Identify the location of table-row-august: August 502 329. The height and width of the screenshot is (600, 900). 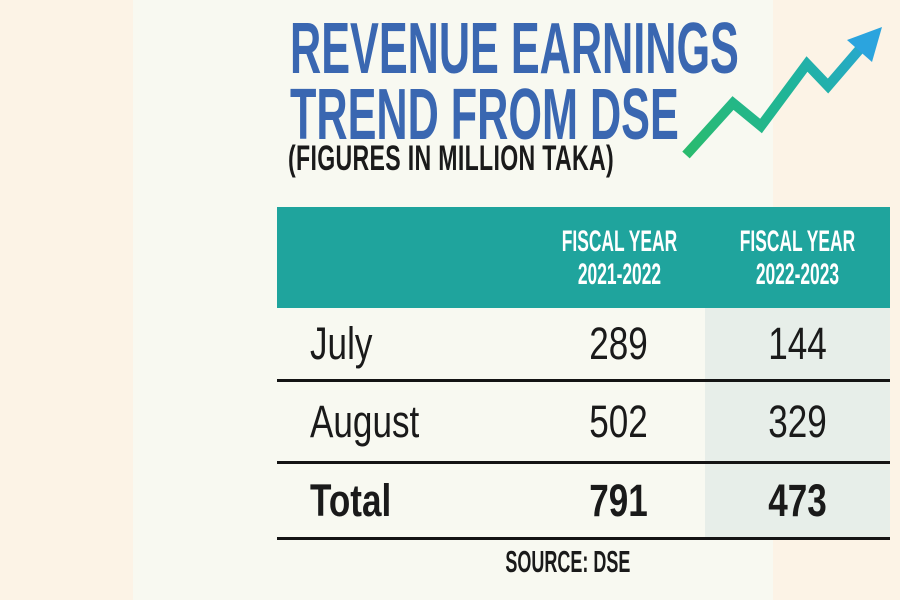
(583, 423).